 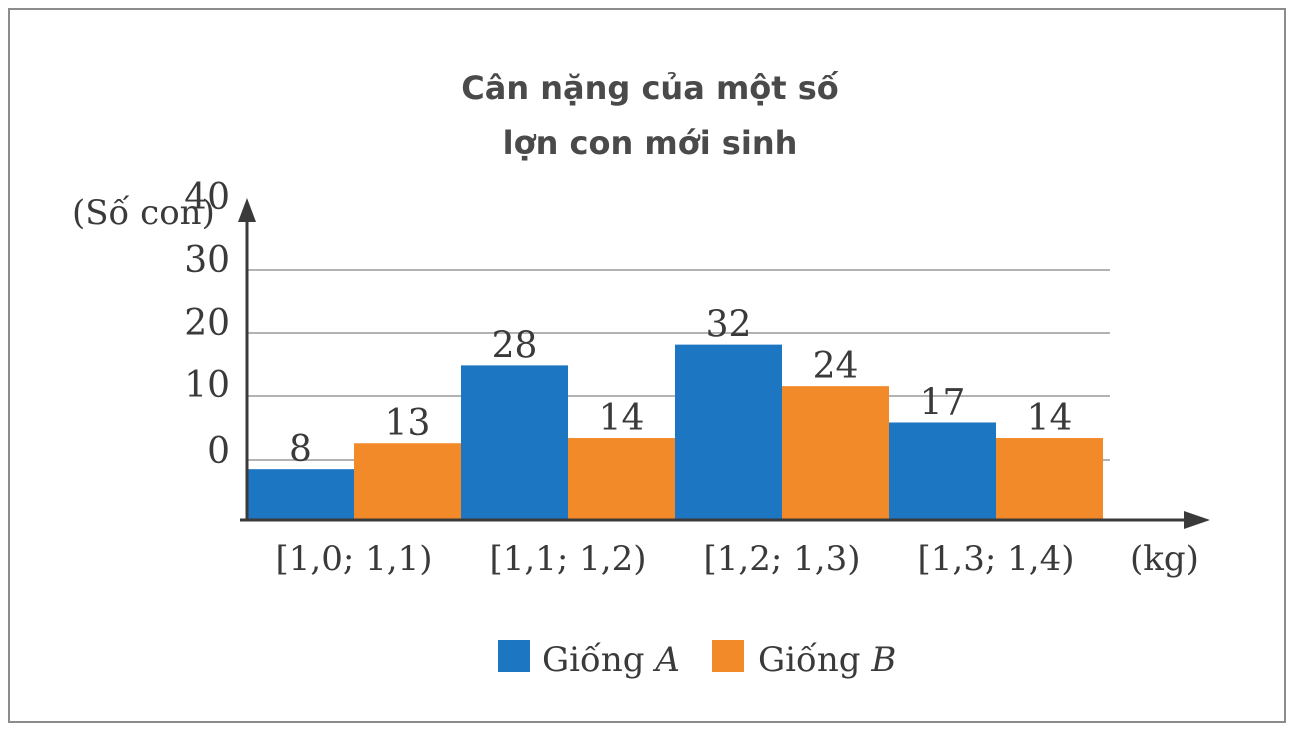 What do you see at coordinates (836, 366) in the screenshot?
I see `data-label: 24` at bounding box center [836, 366].